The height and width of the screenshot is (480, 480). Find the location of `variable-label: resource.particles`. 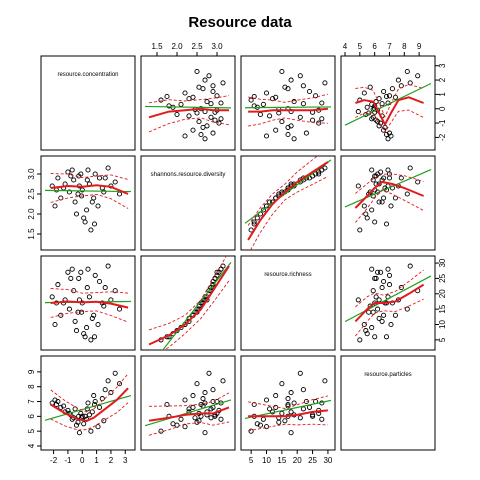

variable-label: resource.particles is located at coordinates (387, 375).